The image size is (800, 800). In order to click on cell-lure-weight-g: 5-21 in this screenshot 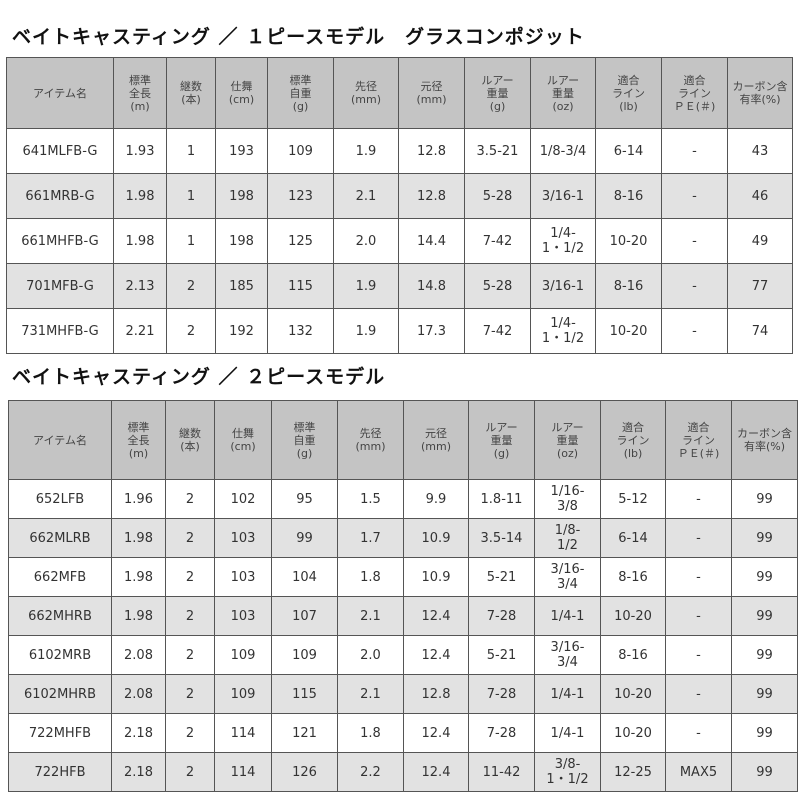, I will do `click(501, 655)`.